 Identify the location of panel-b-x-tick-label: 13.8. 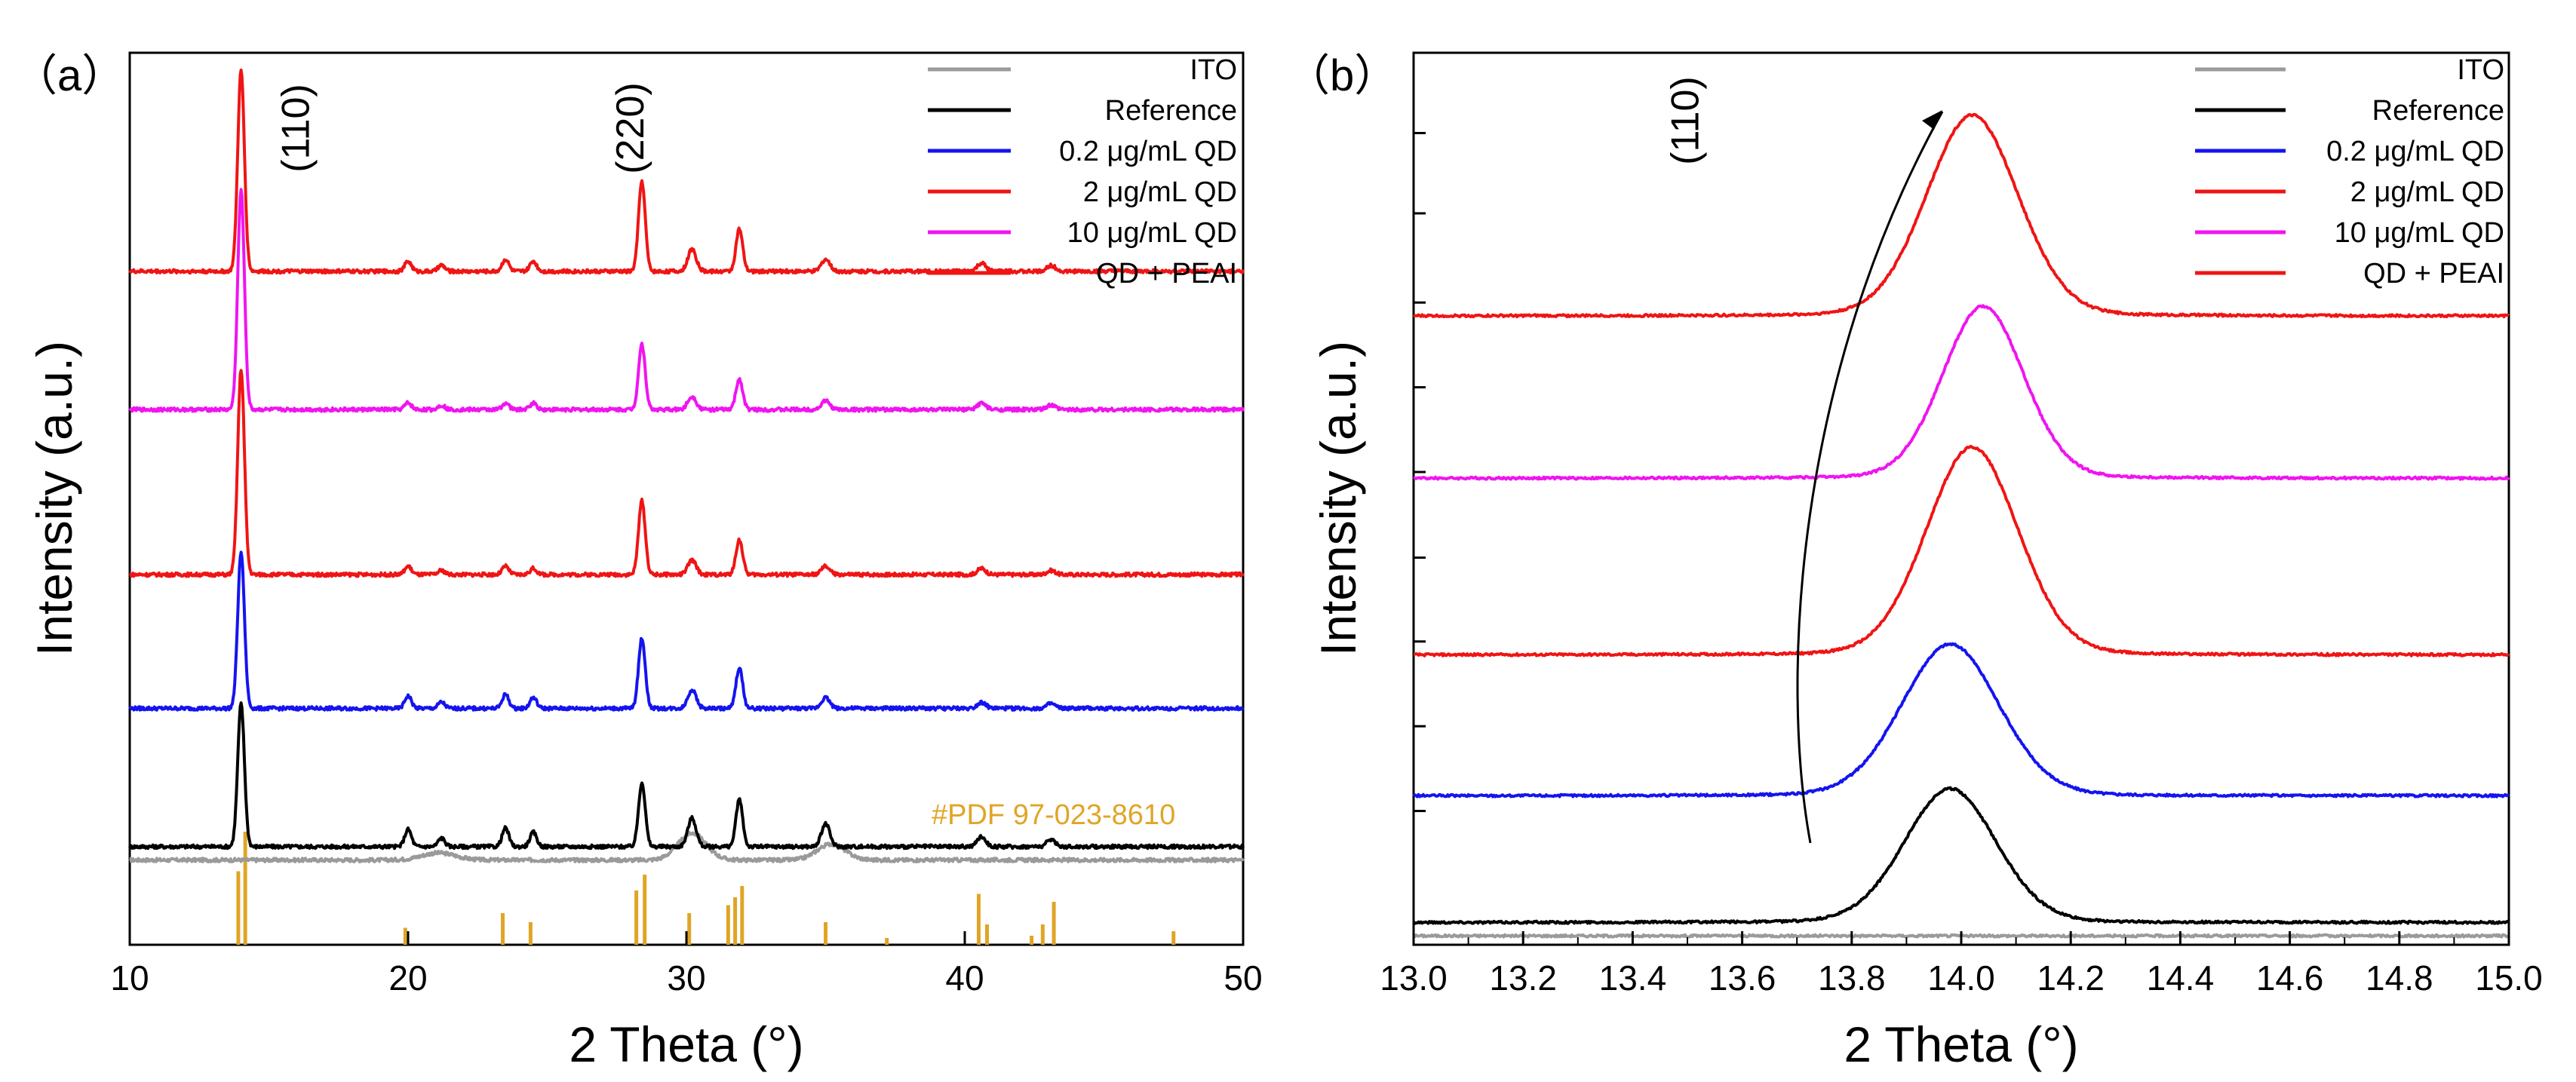
(1852, 978).